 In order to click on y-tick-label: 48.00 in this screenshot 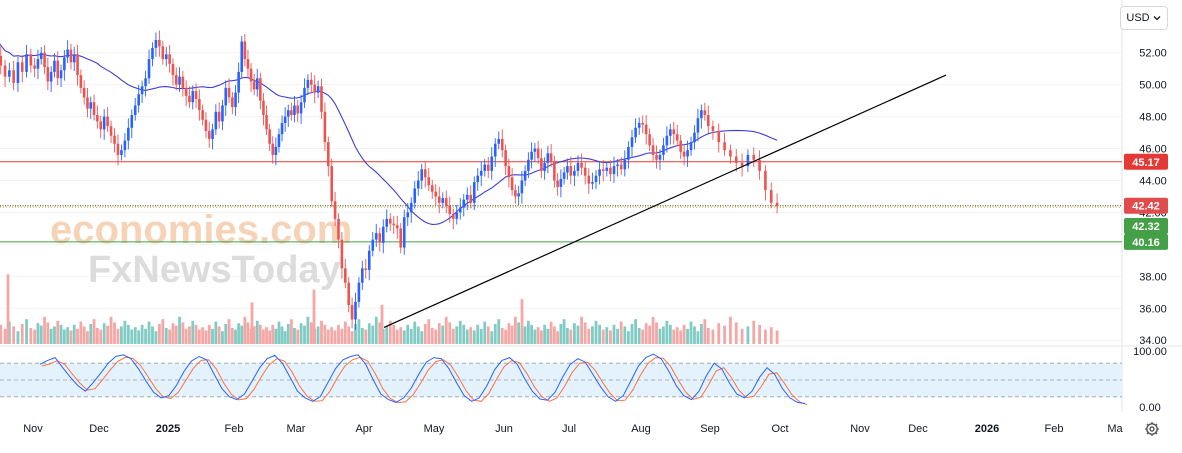, I will do `click(1153, 118)`.